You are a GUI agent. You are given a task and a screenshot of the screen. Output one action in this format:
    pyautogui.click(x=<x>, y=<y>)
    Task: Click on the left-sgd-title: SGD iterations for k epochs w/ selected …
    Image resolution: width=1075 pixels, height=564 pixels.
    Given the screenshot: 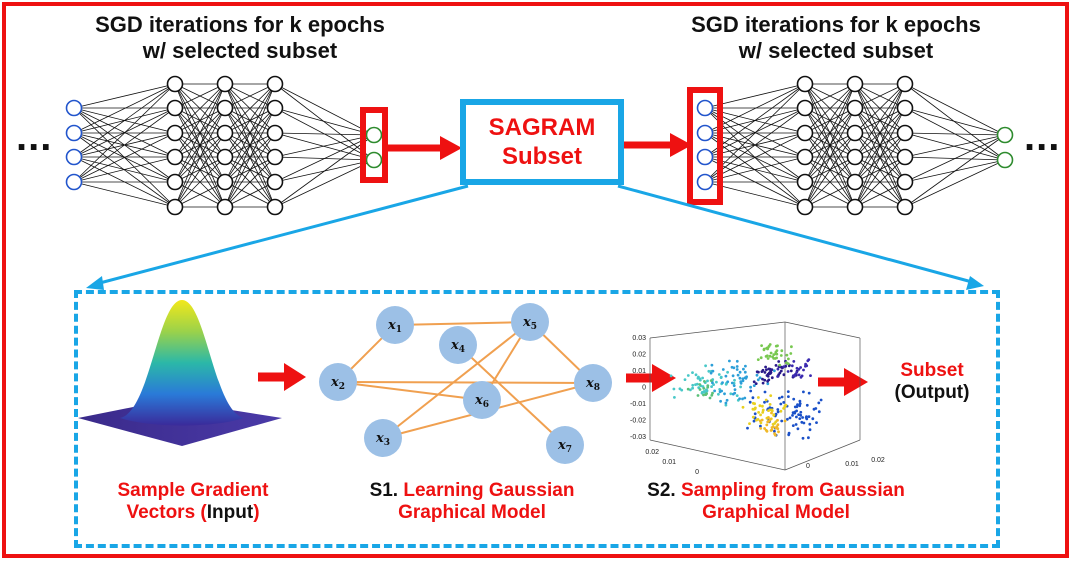 What is the action you would take?
    pyautogui.click(x=240, y=38)
    